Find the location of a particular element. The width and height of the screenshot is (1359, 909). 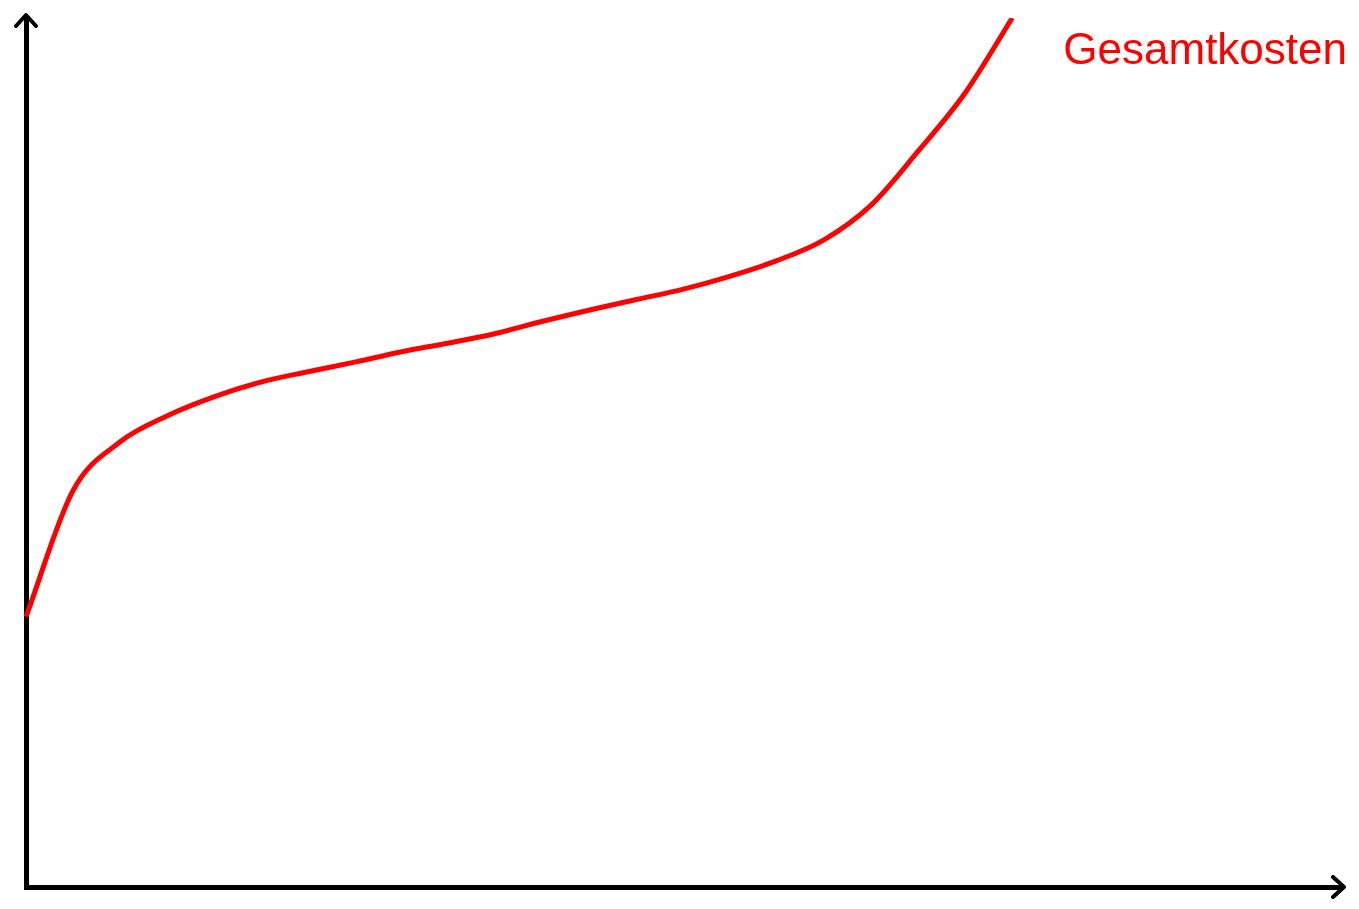

series-label: Gesamtkosten is located at coordinates (1205, 49).